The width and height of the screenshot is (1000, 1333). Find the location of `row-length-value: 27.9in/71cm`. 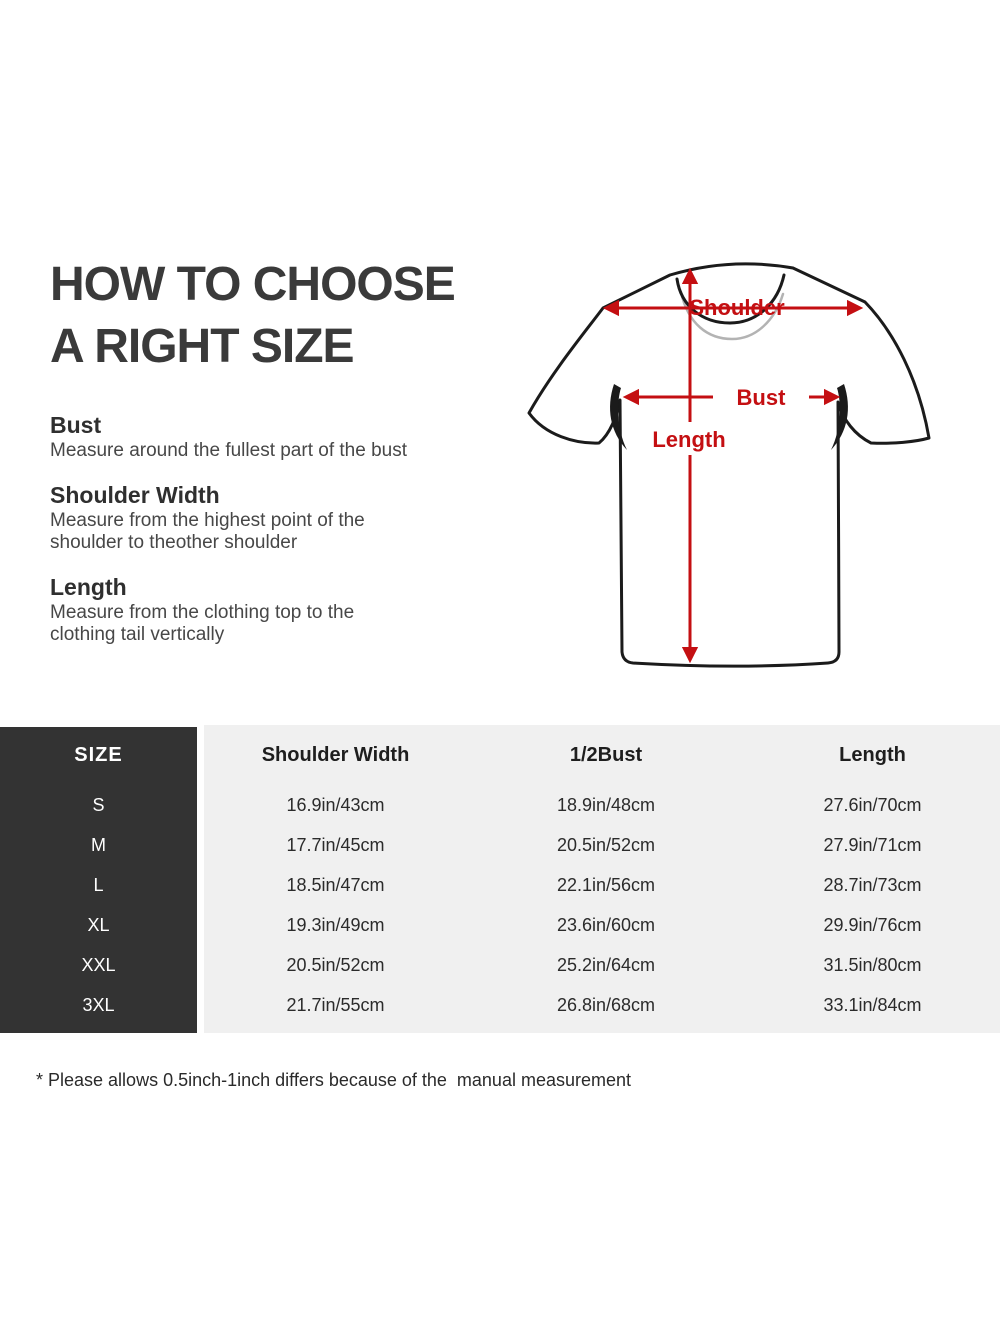

row-length-value: 27.9in/71cm is located at coordinates (872, 844).